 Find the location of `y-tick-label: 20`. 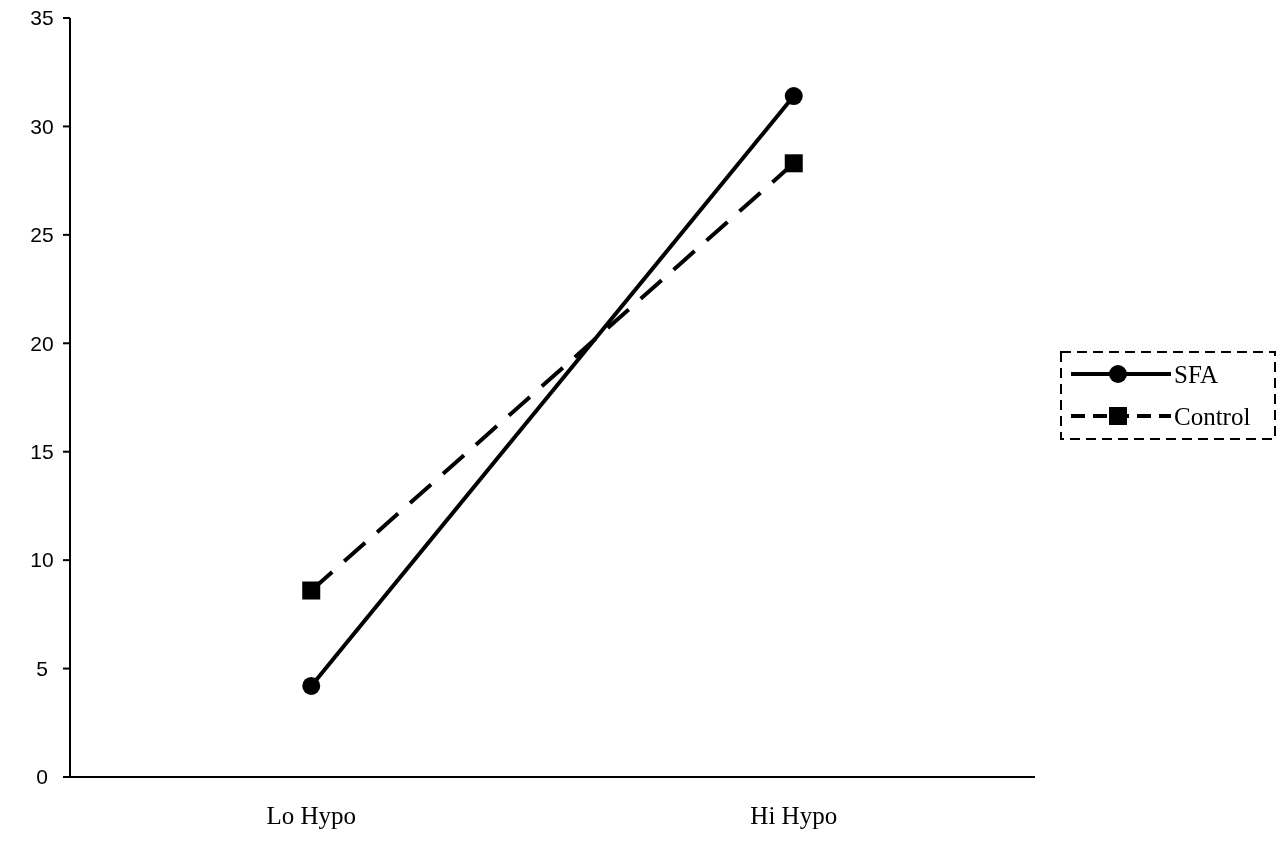

y-tick-label: 20 is located at coordinates (42, 343).